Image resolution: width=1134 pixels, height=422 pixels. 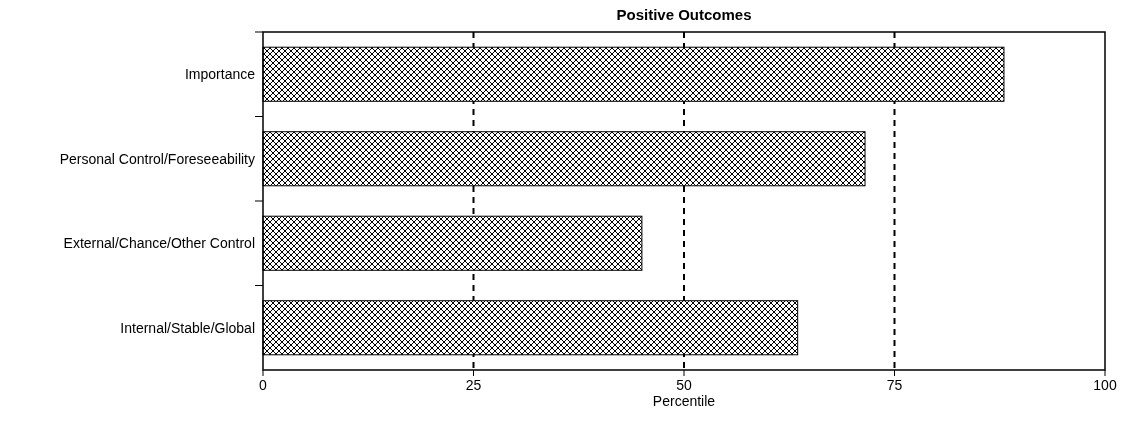 What do you see at coordinates (894, 385) in the screenshot?
I see `x-tick-label: 75` at bounding box center [894, 385].